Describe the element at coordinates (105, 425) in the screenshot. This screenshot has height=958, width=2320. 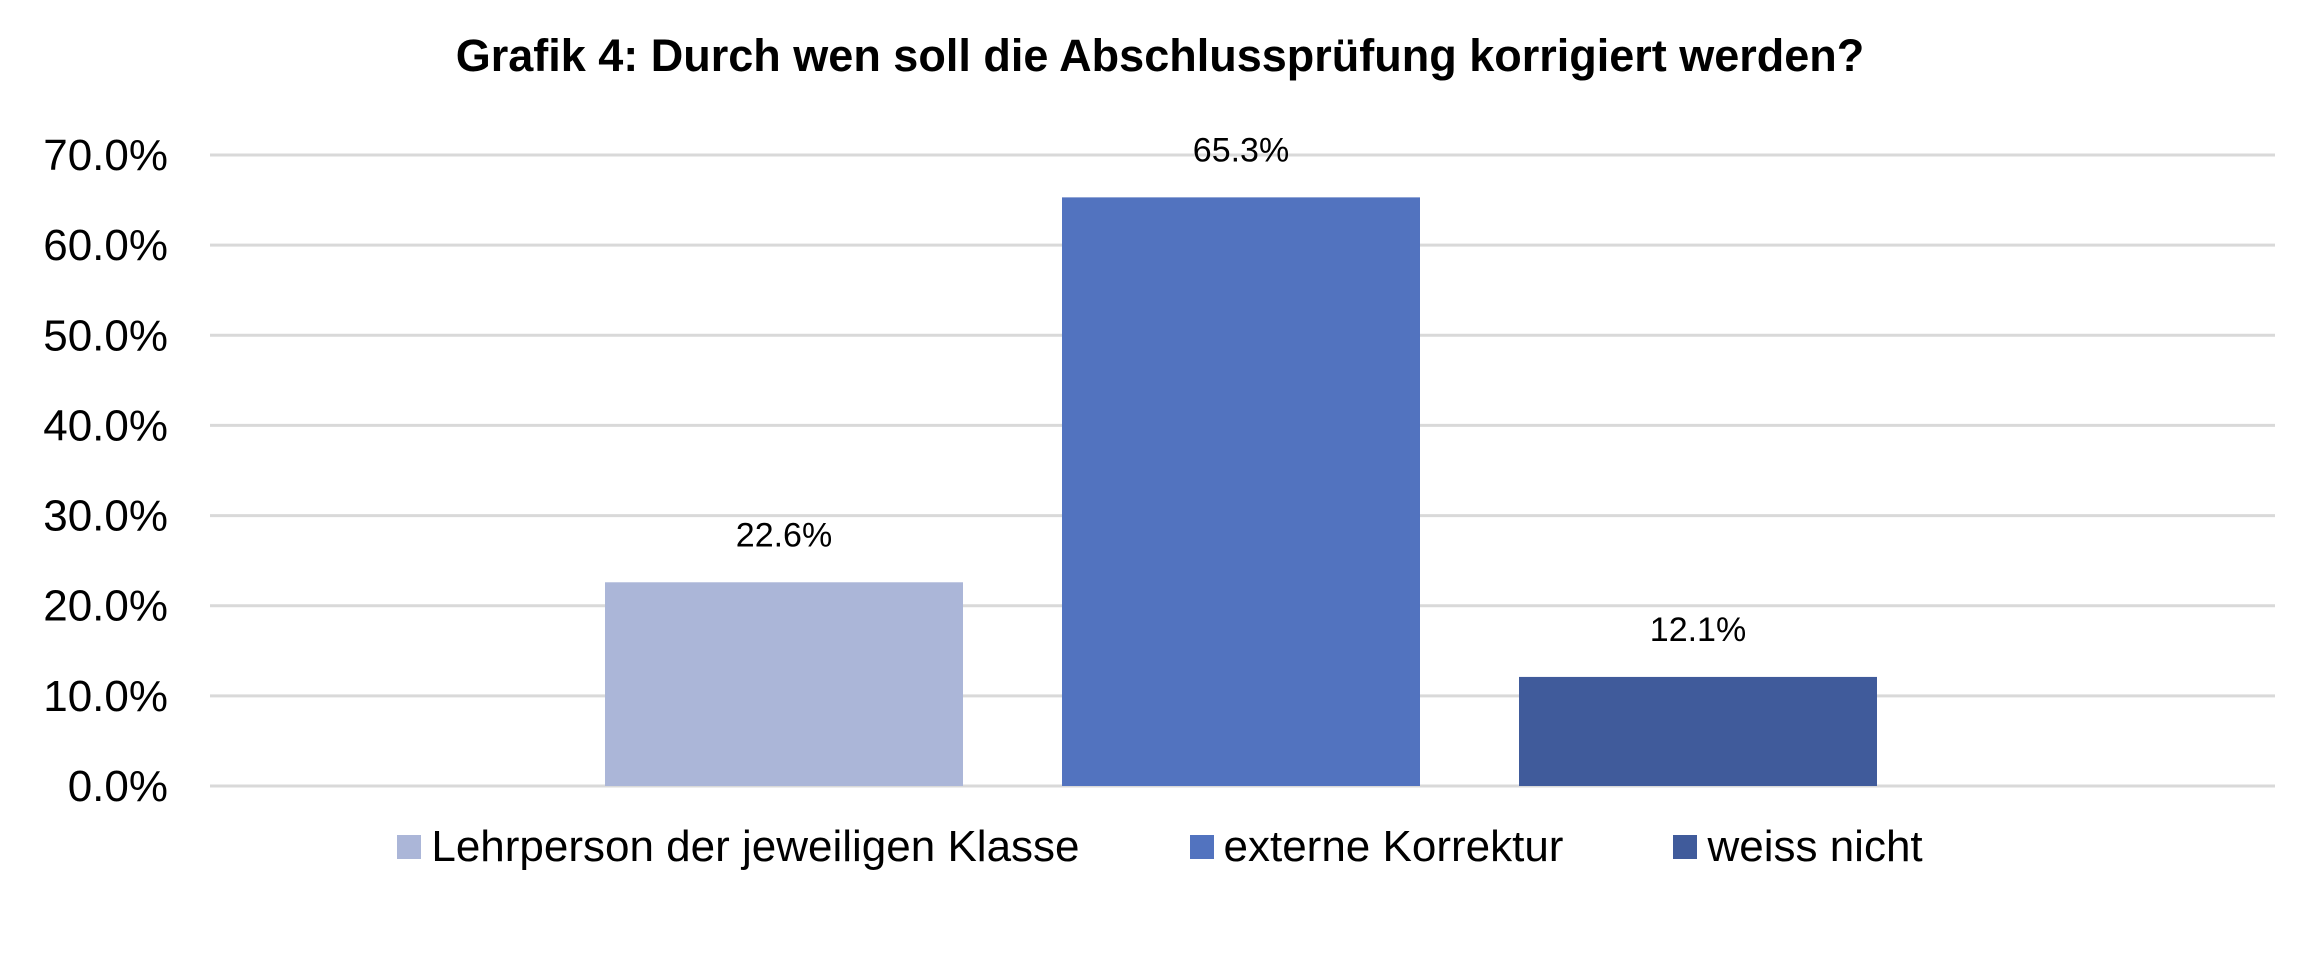
I see `y-tick-label: 40.0%` at that location.